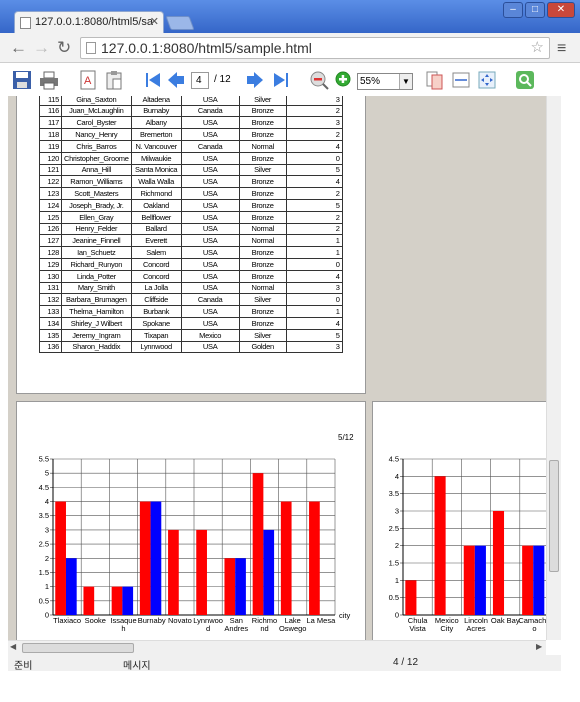 This screenshot has width=580, height=702. What do you see at coordinates (78, 648) in the screenshot?
I see `horizontal-scroll-thumb` at bounding box center [78, 648].